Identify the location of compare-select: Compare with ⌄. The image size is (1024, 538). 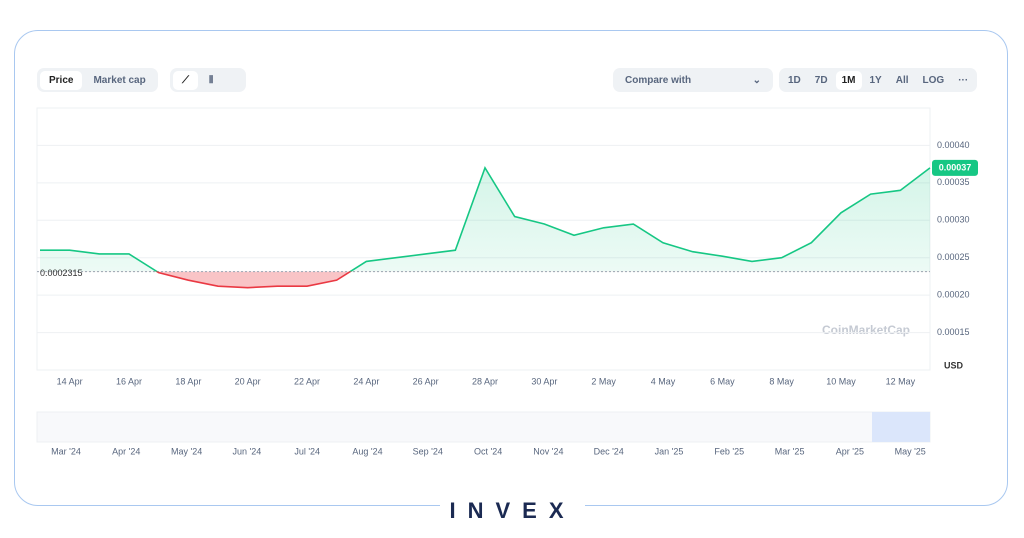
(693, 80).